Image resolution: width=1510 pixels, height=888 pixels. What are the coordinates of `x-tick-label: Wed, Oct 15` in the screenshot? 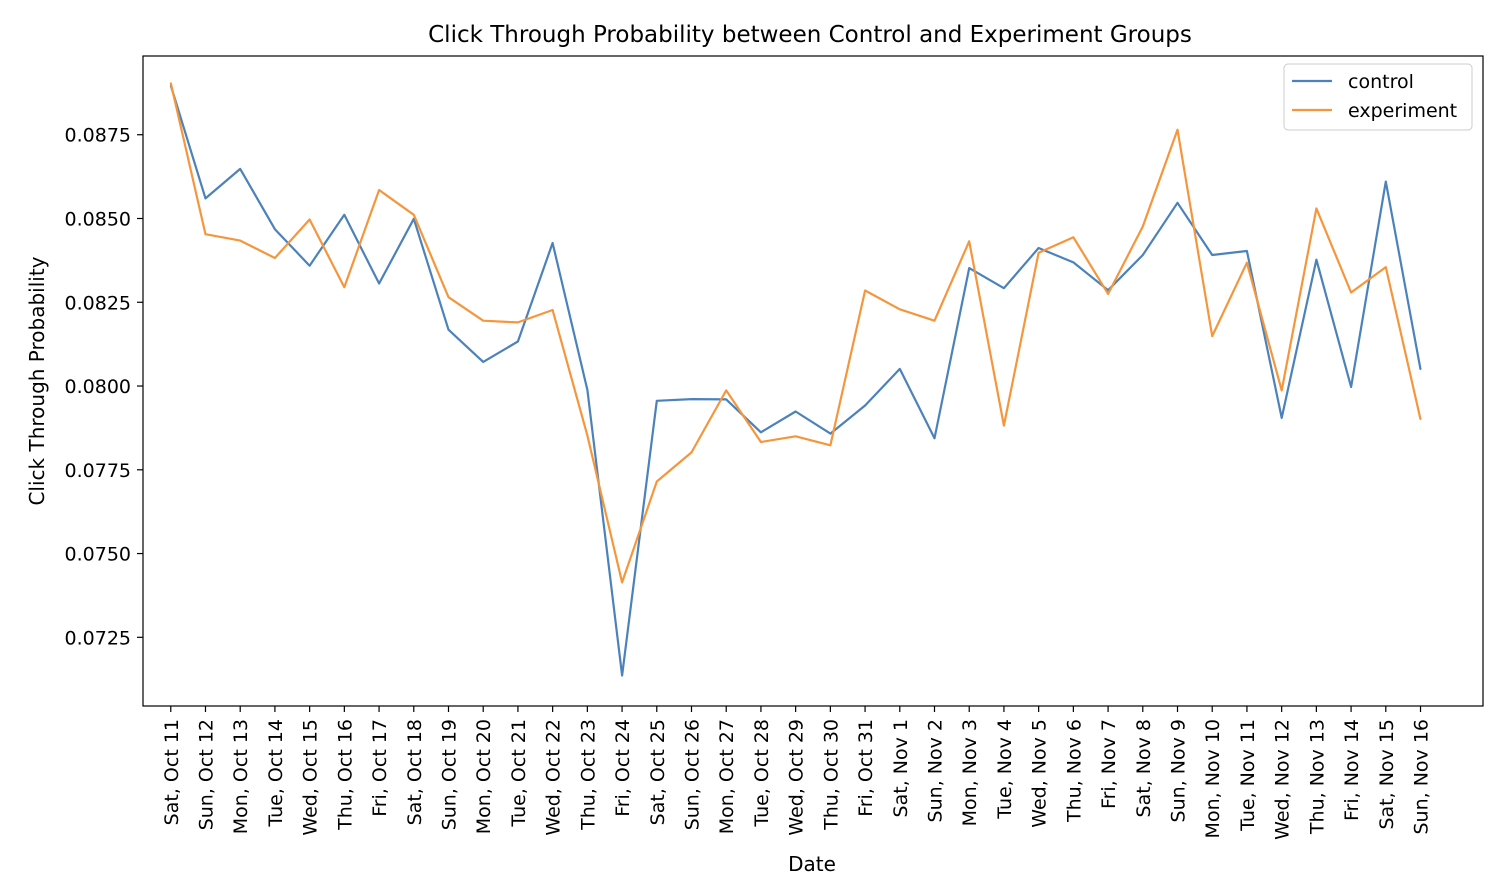 It's located at (311, 777).